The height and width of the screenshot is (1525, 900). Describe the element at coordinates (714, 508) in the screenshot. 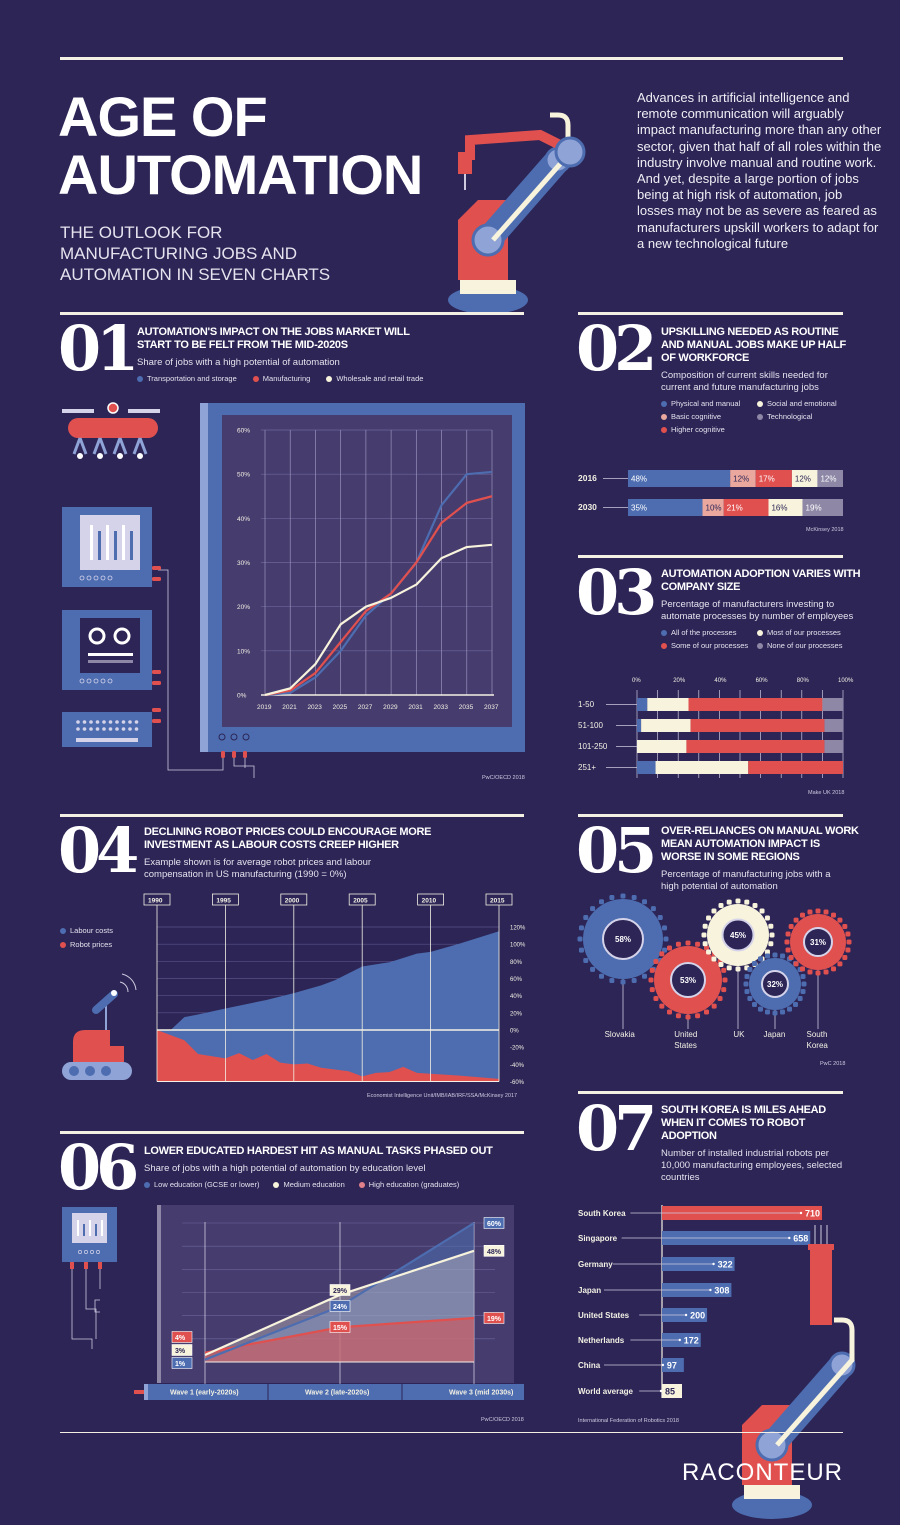

I see `segment-label: 10%` at that location.